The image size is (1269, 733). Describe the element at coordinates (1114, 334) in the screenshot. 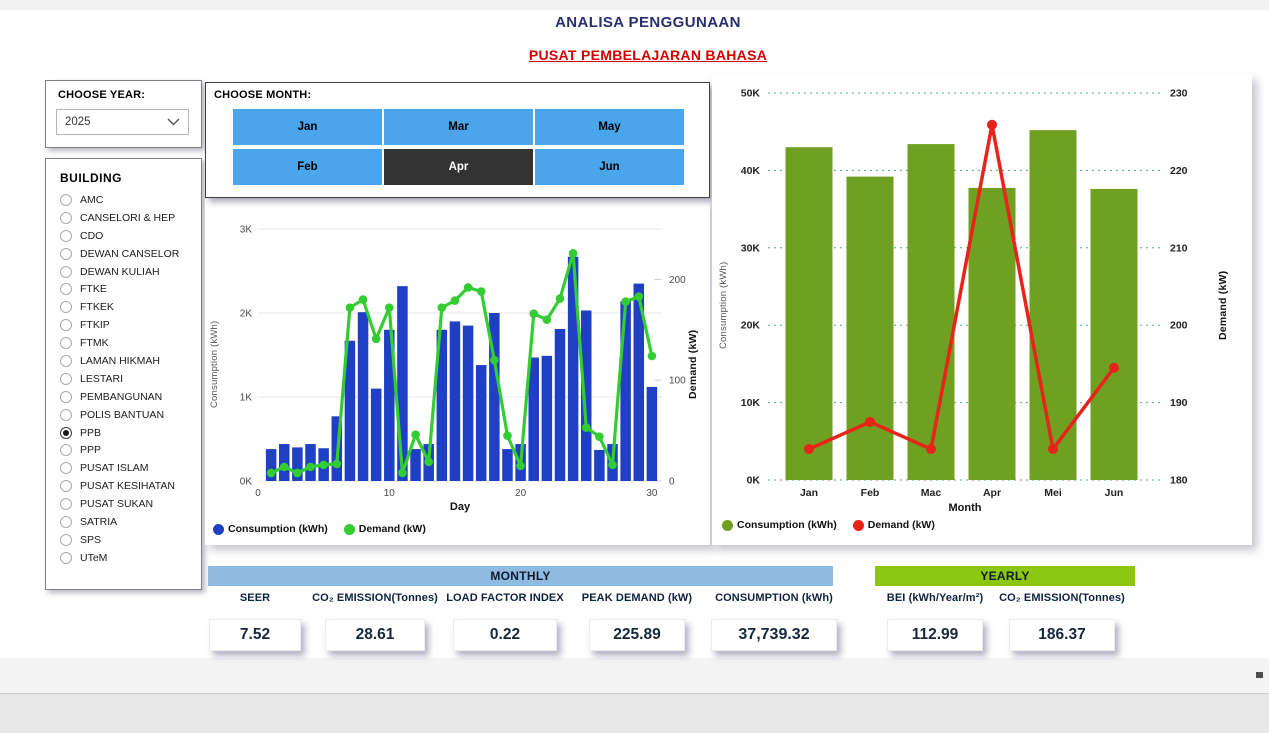

I see `bar-month-Jun` at that location.